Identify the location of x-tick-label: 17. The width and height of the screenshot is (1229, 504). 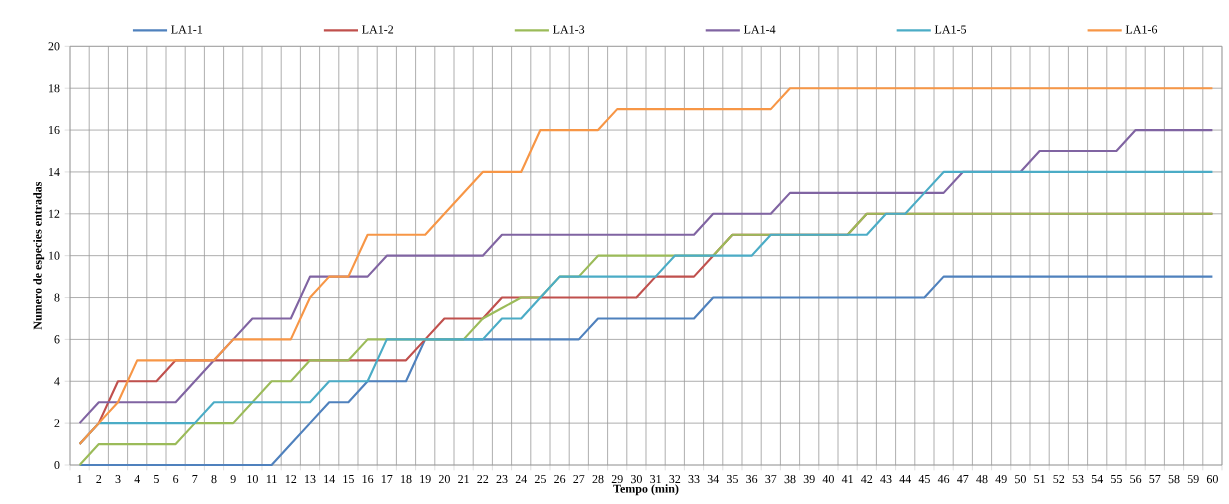
(387, 479).